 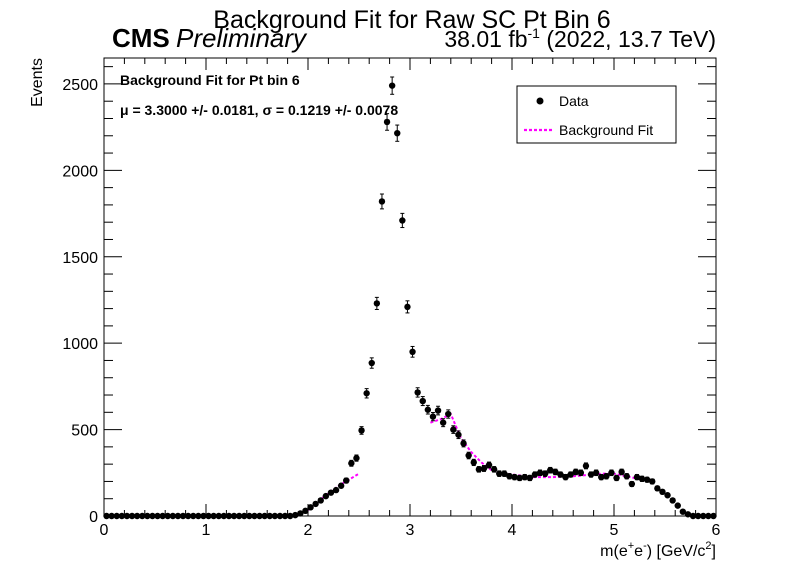 I want to click on lumi-exponent: -1, so click(x=534, y=33).